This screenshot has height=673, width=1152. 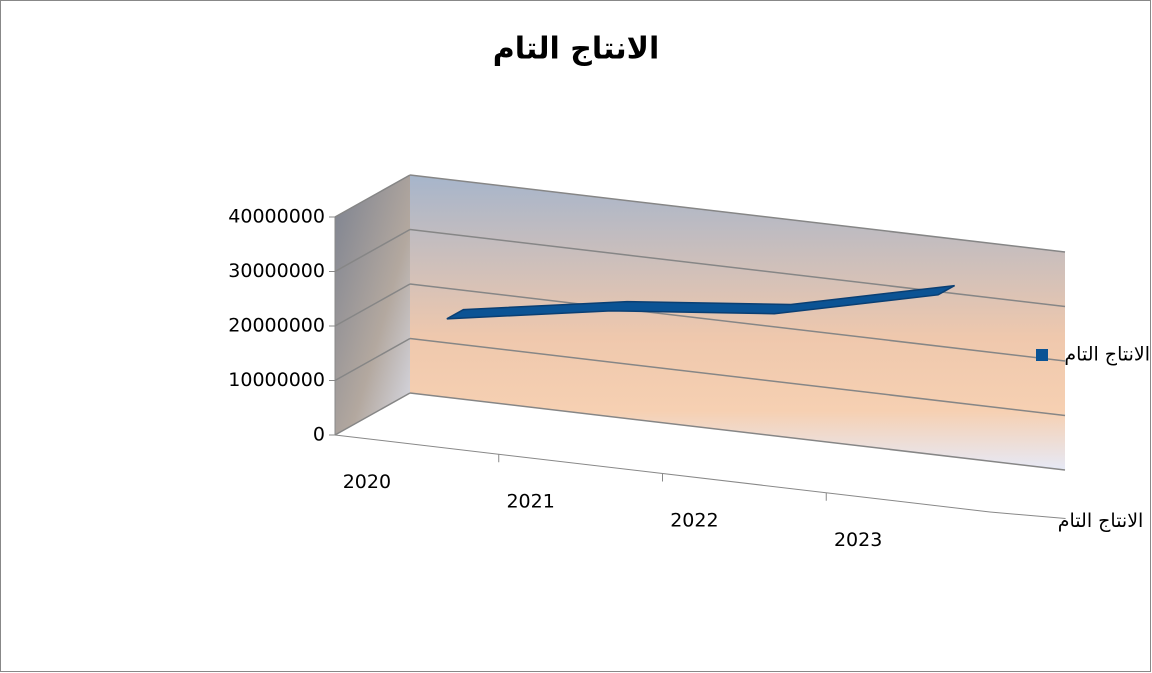 What do you see at coordinates (367, 482) in the screenshot?
I see `x-tick-label: 2020` at bounding box center [367, 482].